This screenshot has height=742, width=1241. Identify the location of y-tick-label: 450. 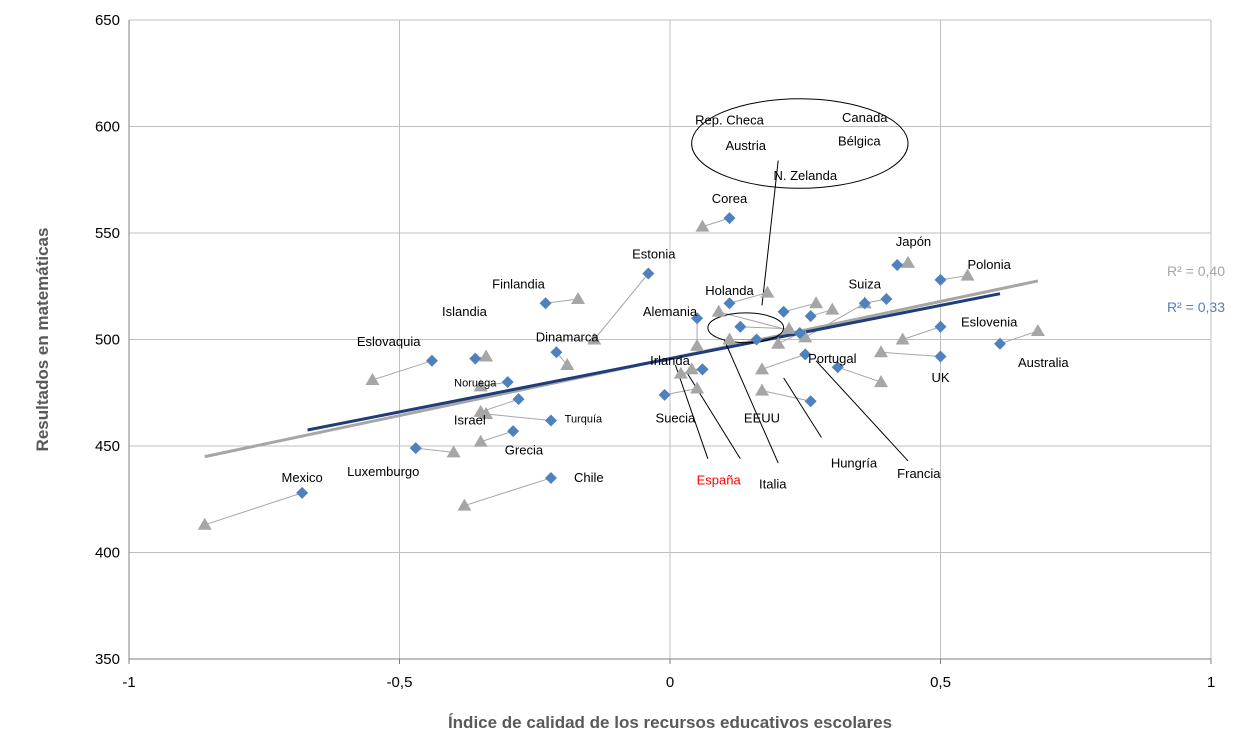
(107, 446).